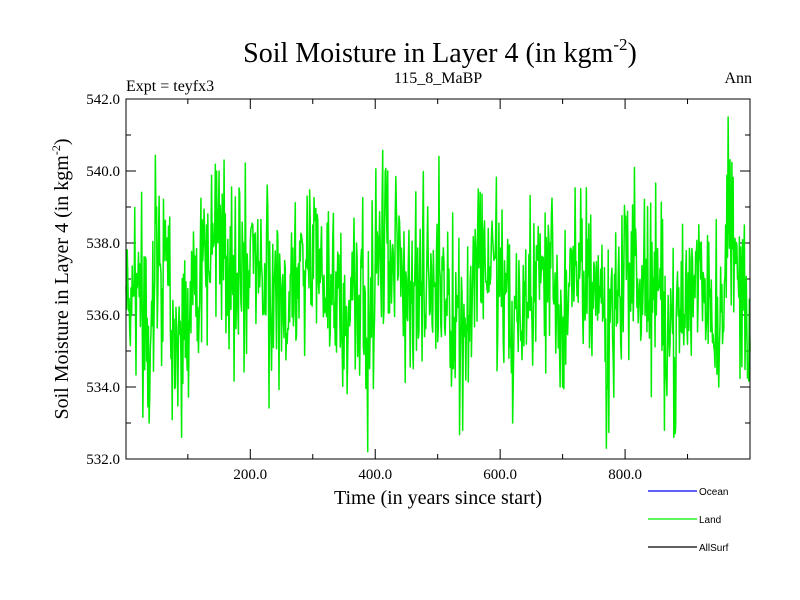 Image resolution: width=800 pixels, height=600 pixels. Describe the element at coordinates (103, 388) in the screenshot. I see `y-tick-label: 534.0` at that location.